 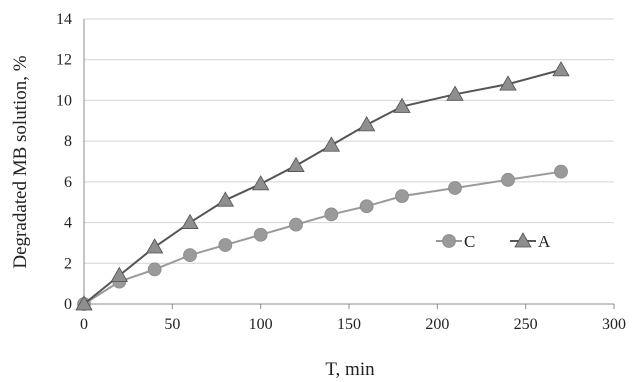 I want to click on y-tick-label: 4, so click(x=68, y=223).